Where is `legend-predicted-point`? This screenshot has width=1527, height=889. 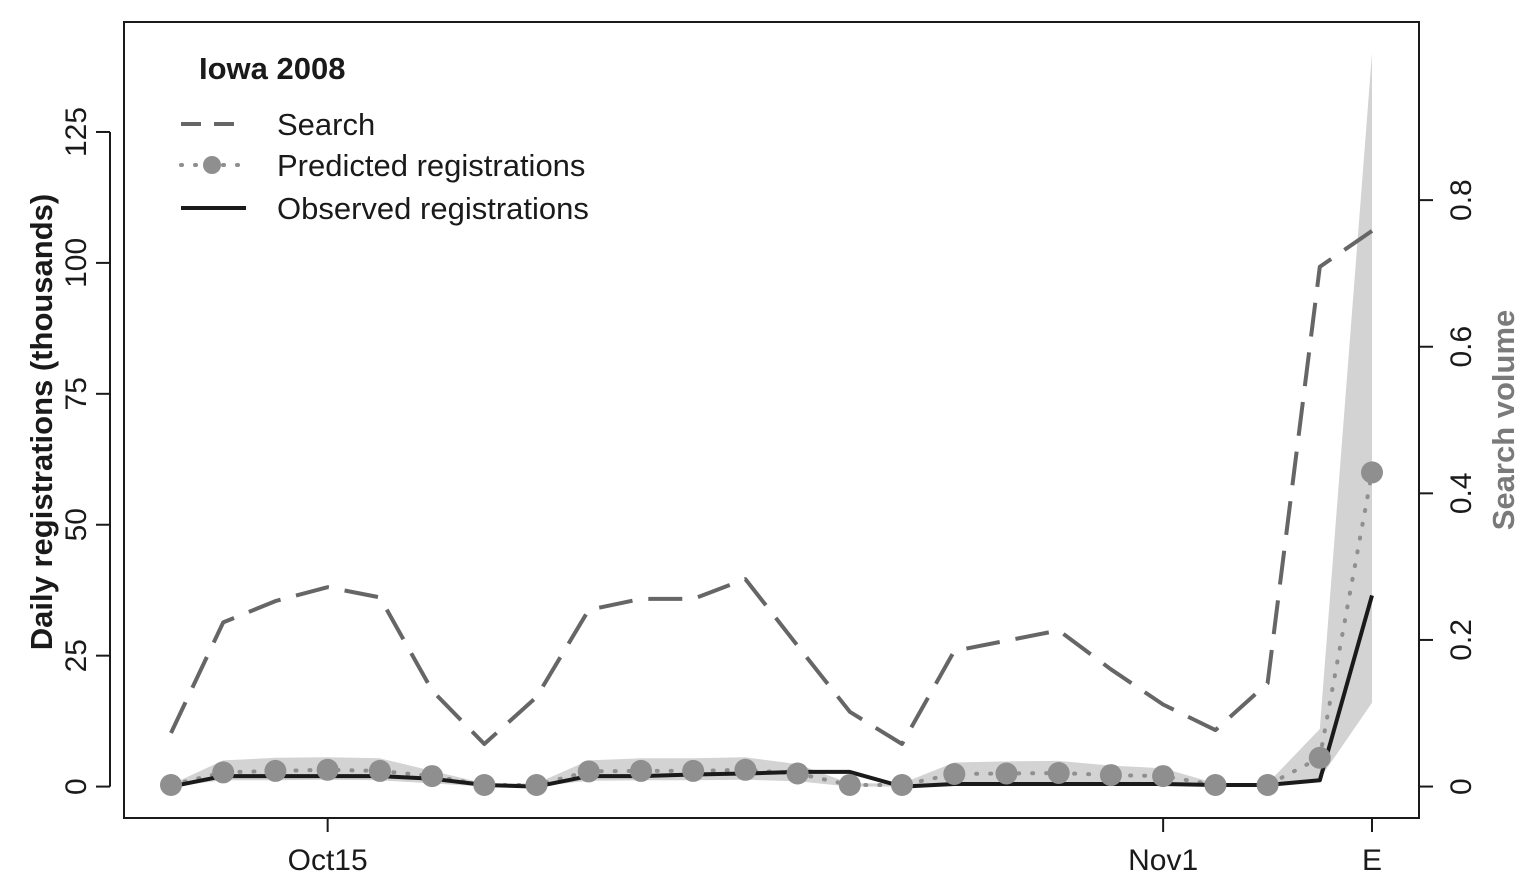
legend-predicted-point is located at coordinates (212, 165).